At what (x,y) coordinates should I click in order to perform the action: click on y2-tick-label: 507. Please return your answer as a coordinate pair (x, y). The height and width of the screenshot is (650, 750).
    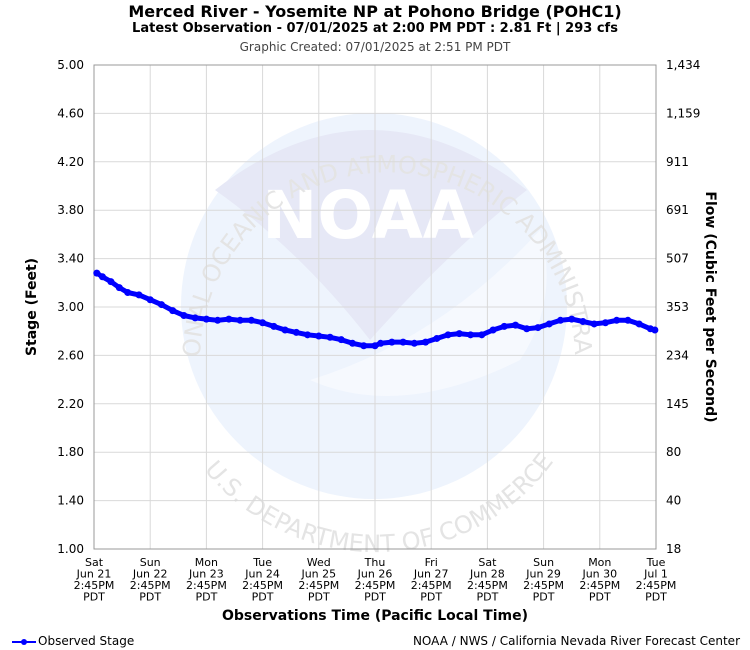
    Looking at the image, I should click on (677, 259).